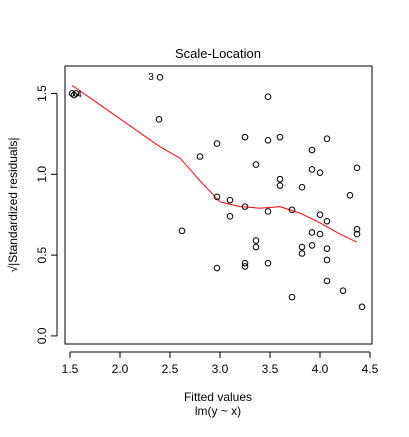 This screenshot has width=409, height=437. I want to click on x-tick-label: 2.0, so click(120, 369).